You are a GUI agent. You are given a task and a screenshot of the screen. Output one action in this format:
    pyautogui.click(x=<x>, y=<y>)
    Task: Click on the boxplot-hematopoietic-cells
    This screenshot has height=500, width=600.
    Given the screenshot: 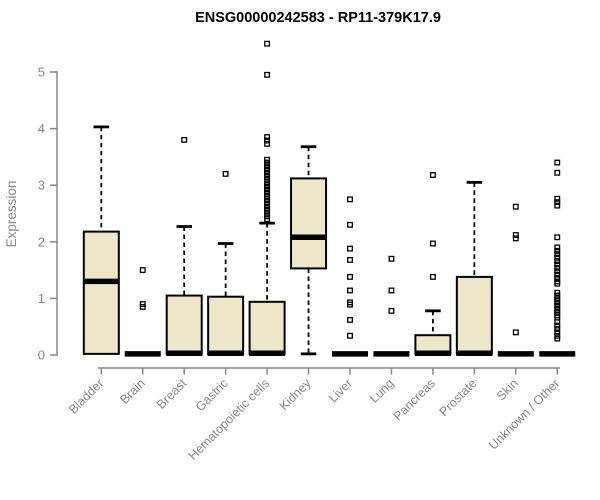 What is the action you would take?
    pyautogui.click(x=267, y=198)
    